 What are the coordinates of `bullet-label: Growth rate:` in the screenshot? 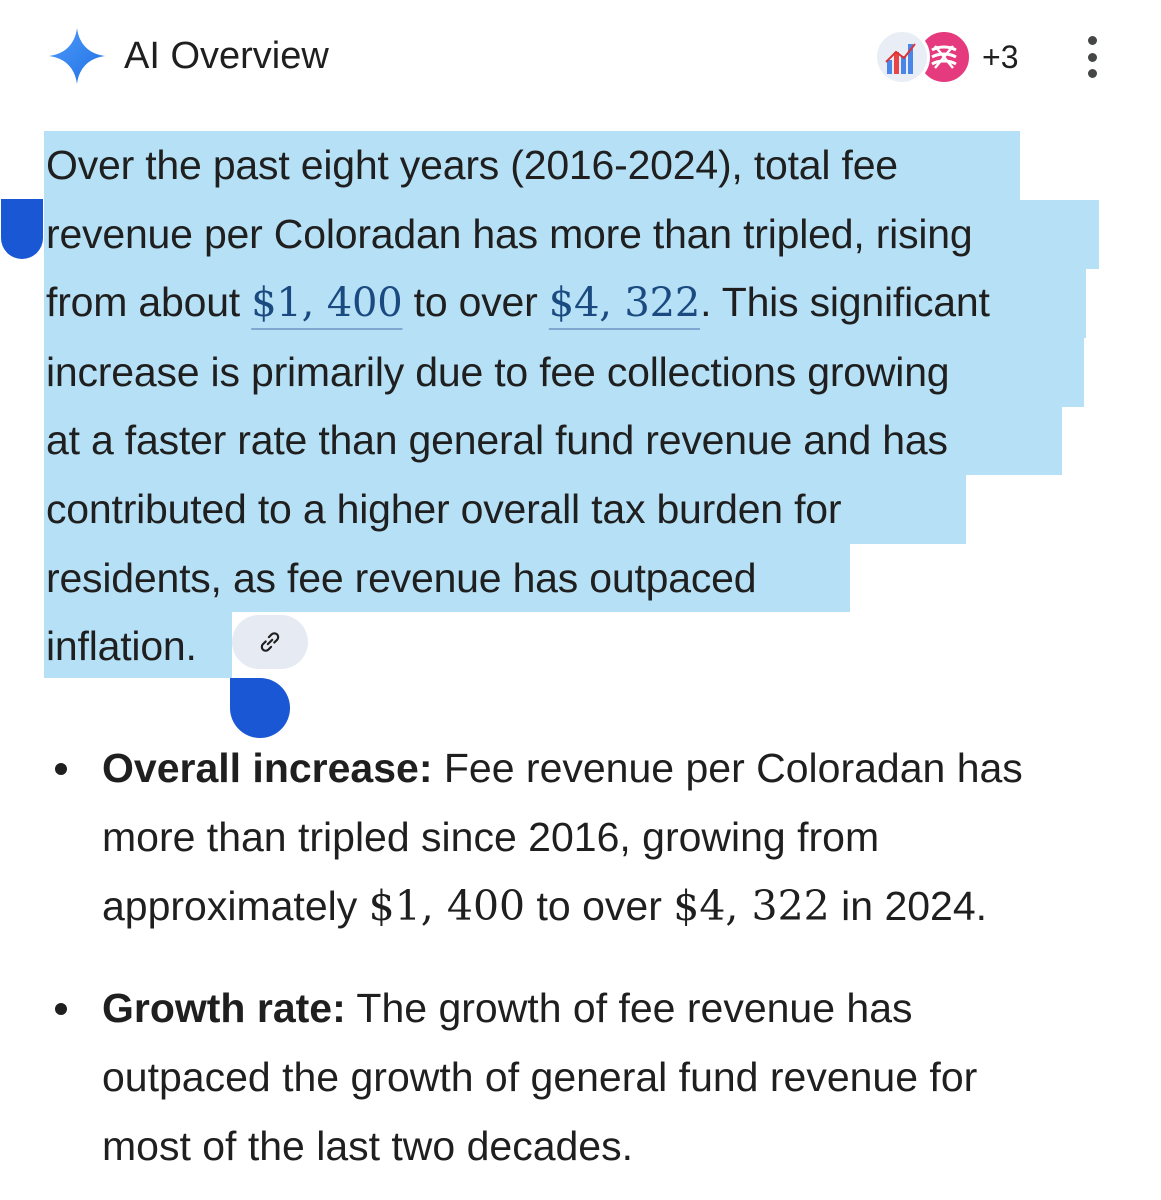 It's located at (224, 1008).